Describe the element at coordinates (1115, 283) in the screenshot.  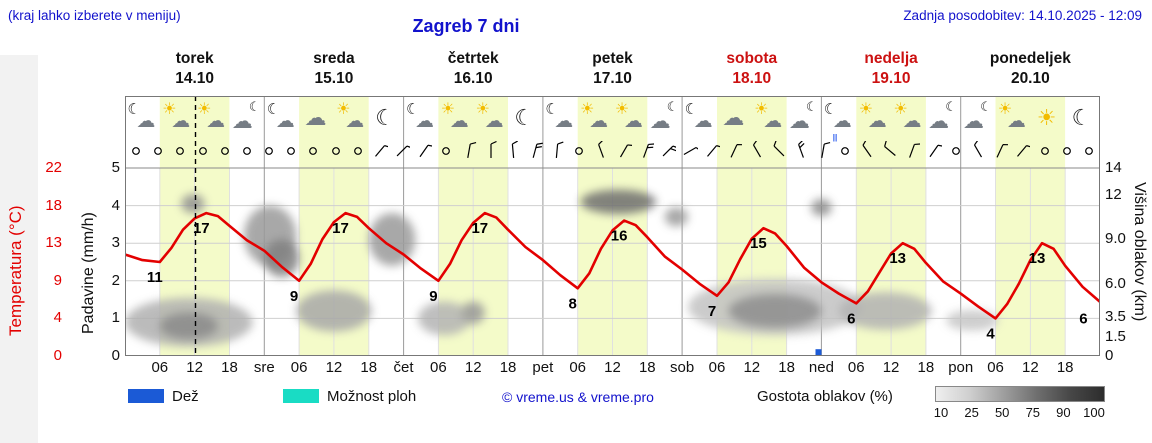
I see `cloud-height-tick: 6.0` at that location.